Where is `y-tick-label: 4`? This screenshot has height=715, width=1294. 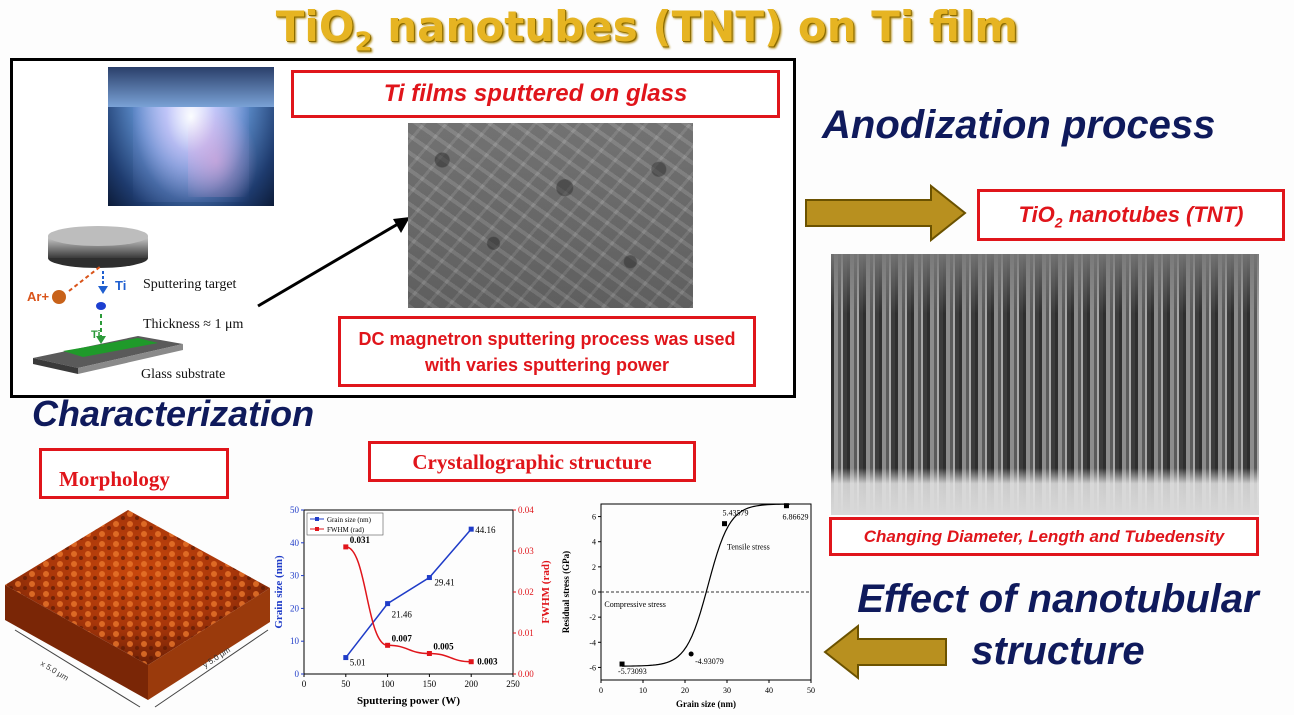 y-tick-label: 4 is located at coordinates (594, 542).